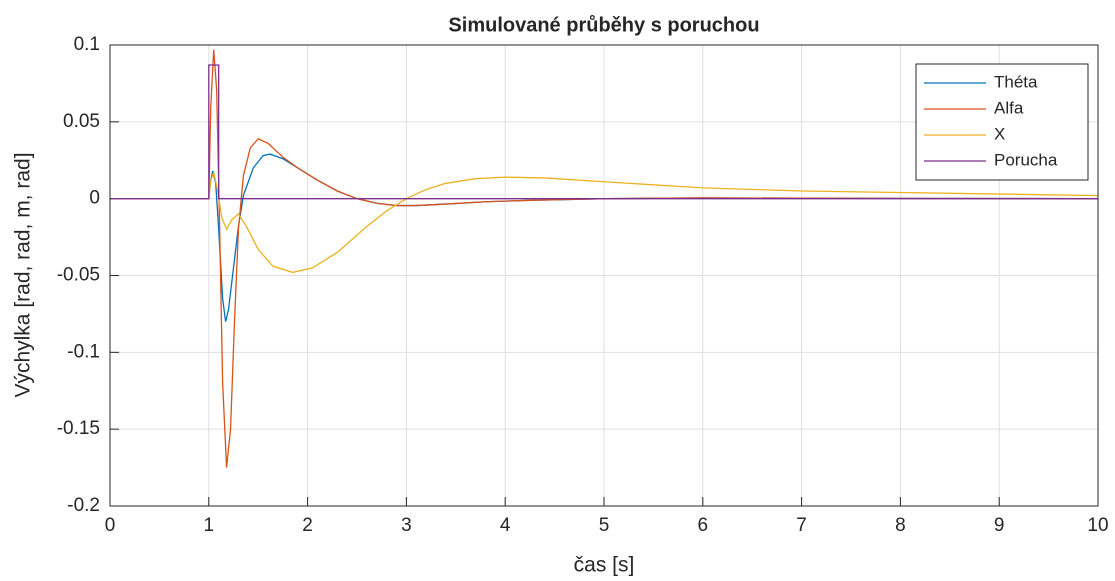 The height and width of the screenshot is (581, 1115). I want to click on x-tick-label: 8, so click(900, 525).